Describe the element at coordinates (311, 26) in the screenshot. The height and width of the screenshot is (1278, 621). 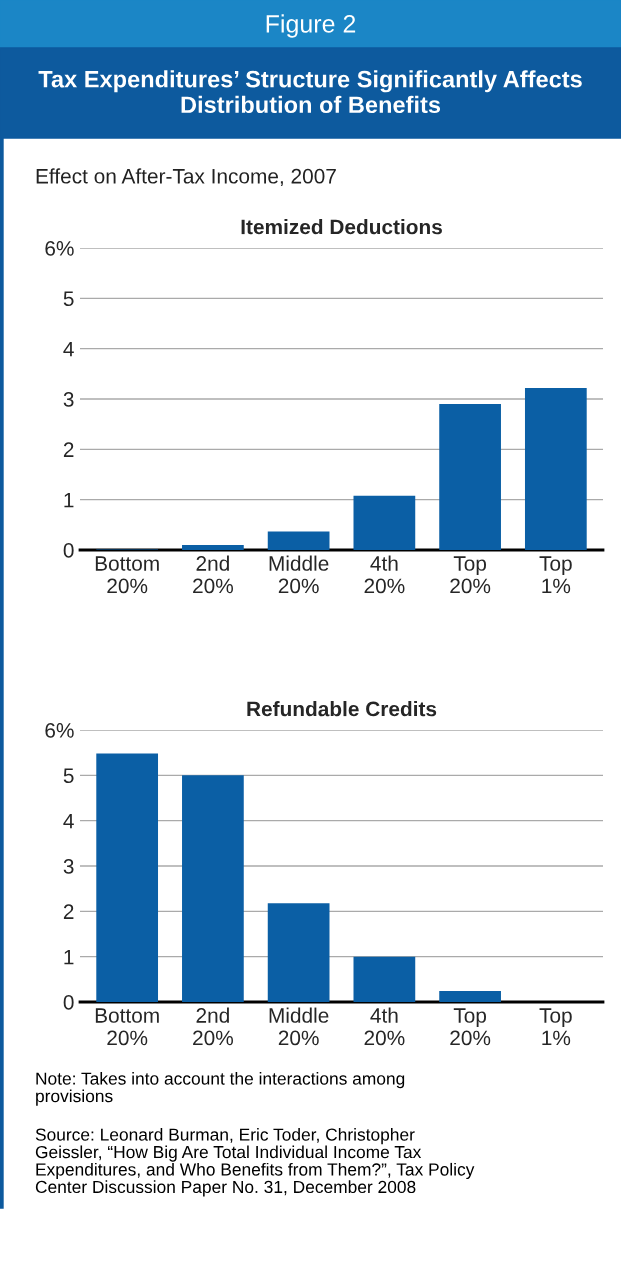
I see `caption: Figure 2` at that location.